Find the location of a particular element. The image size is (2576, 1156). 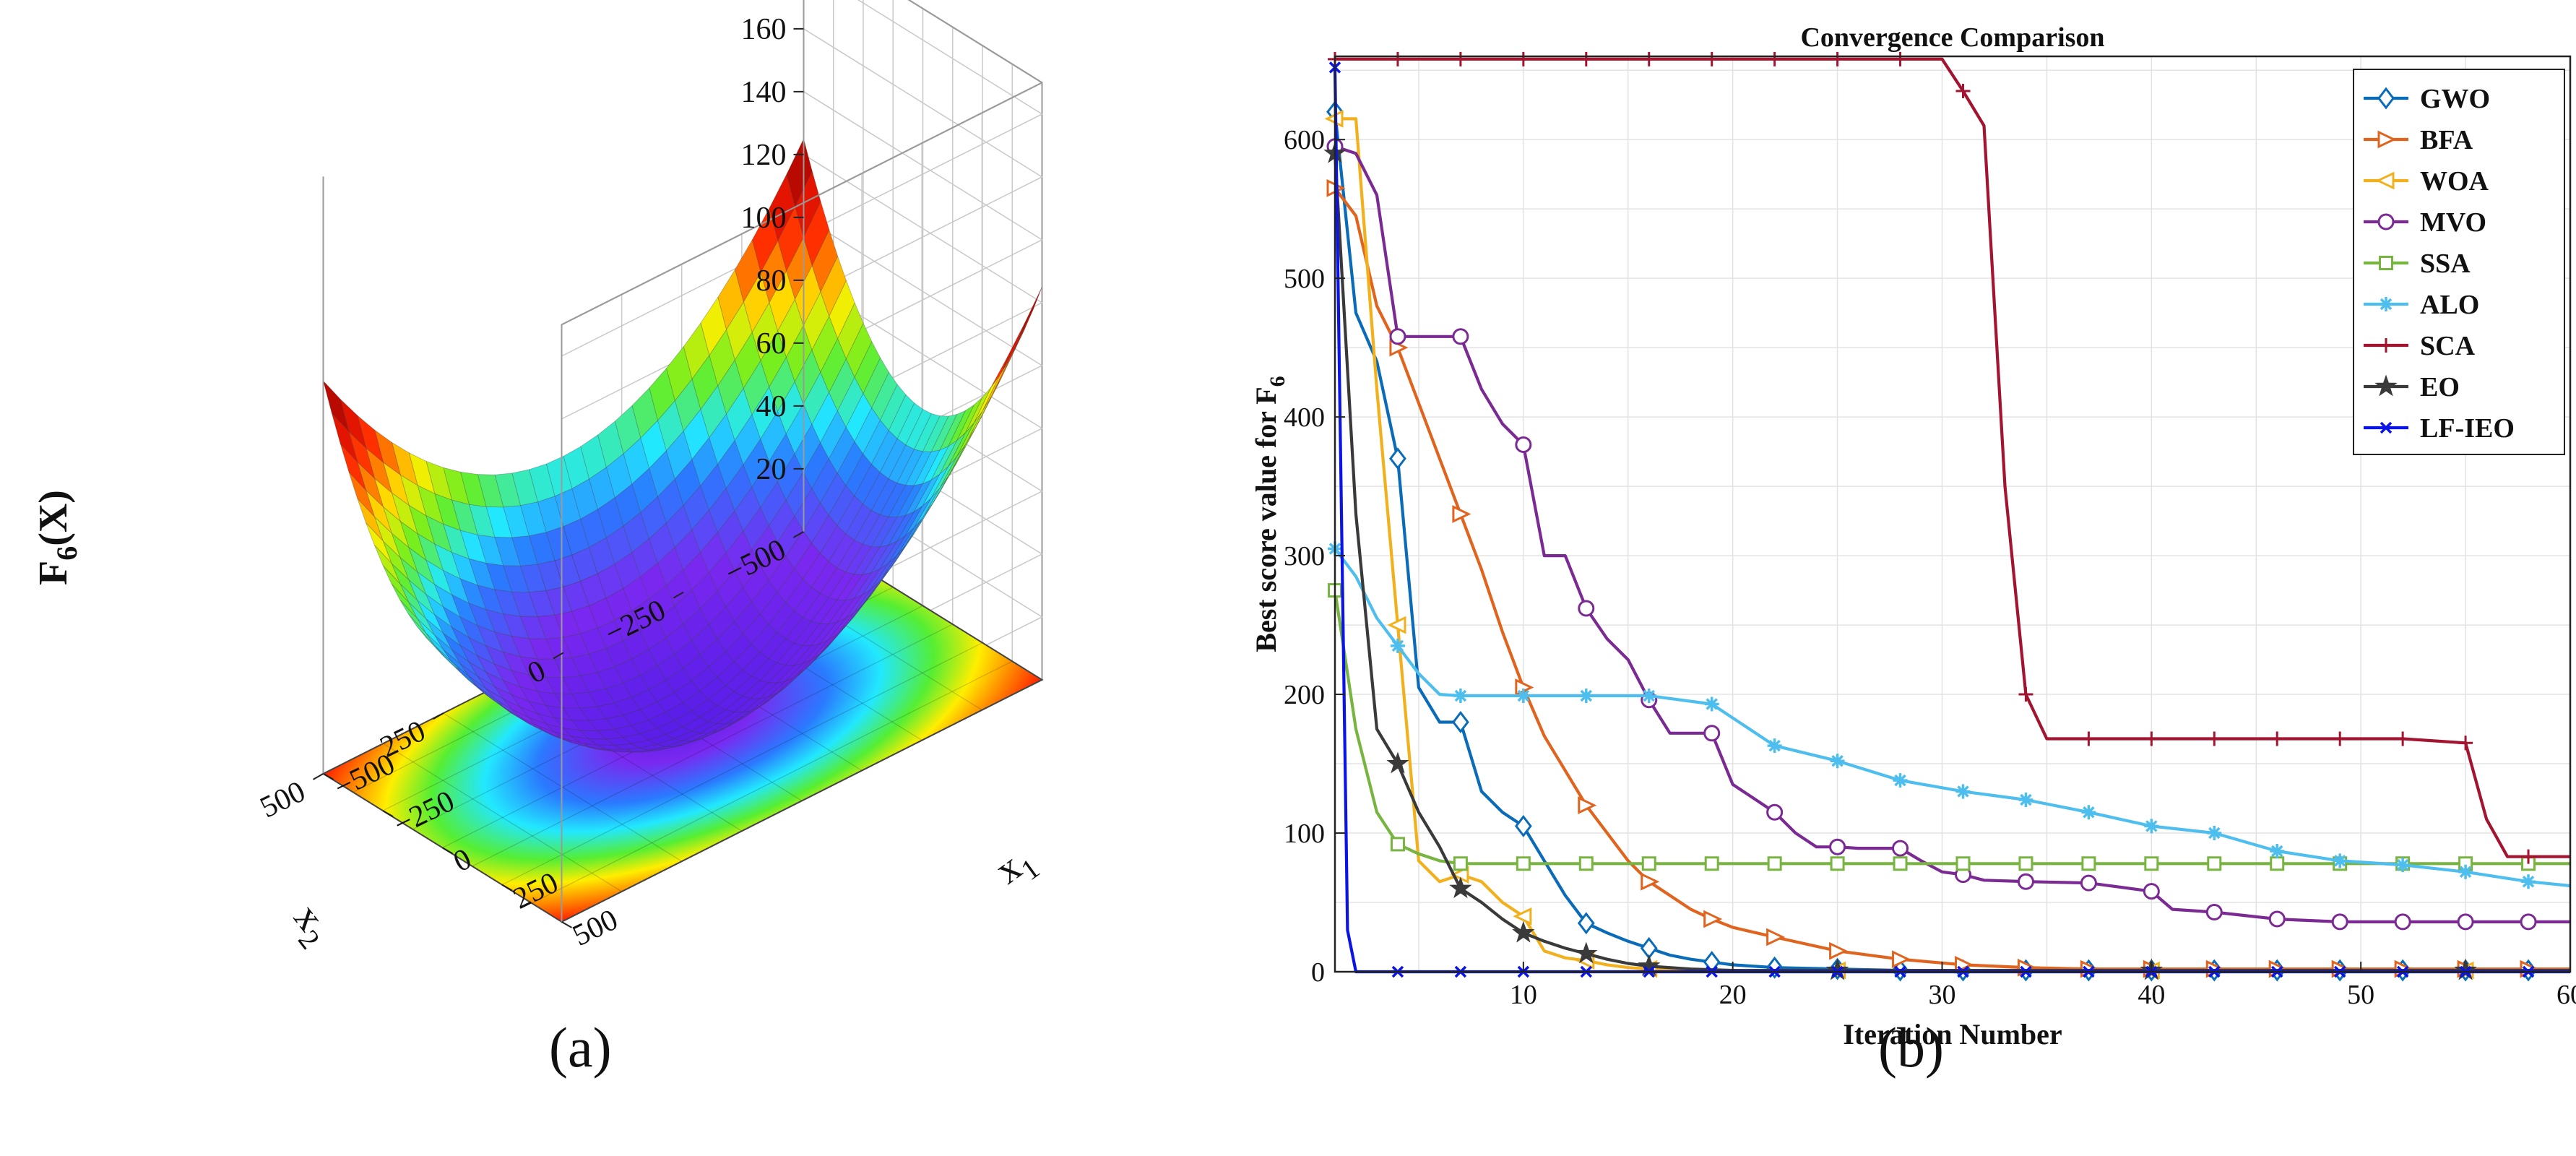

x-tick-label: 40 is located at coordinates (2151, 995).